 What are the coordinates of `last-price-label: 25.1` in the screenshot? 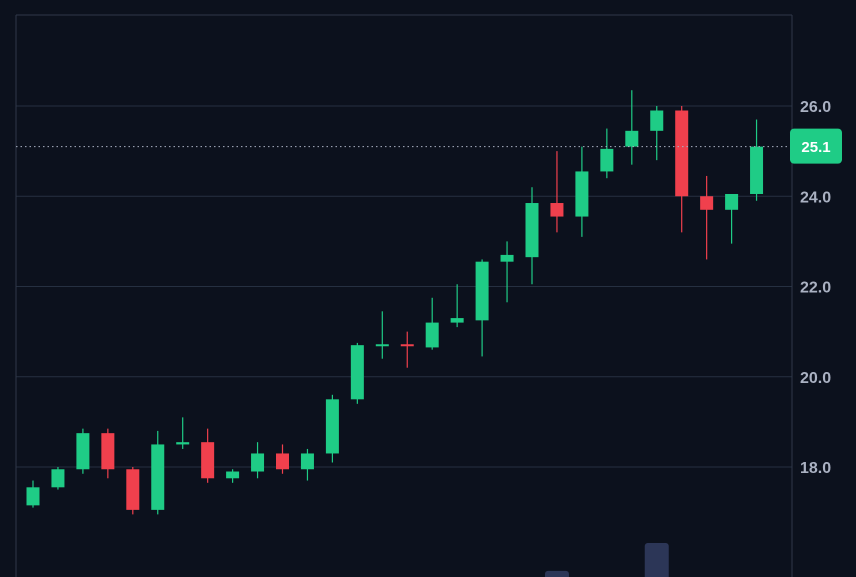 It's located at (815, 147).